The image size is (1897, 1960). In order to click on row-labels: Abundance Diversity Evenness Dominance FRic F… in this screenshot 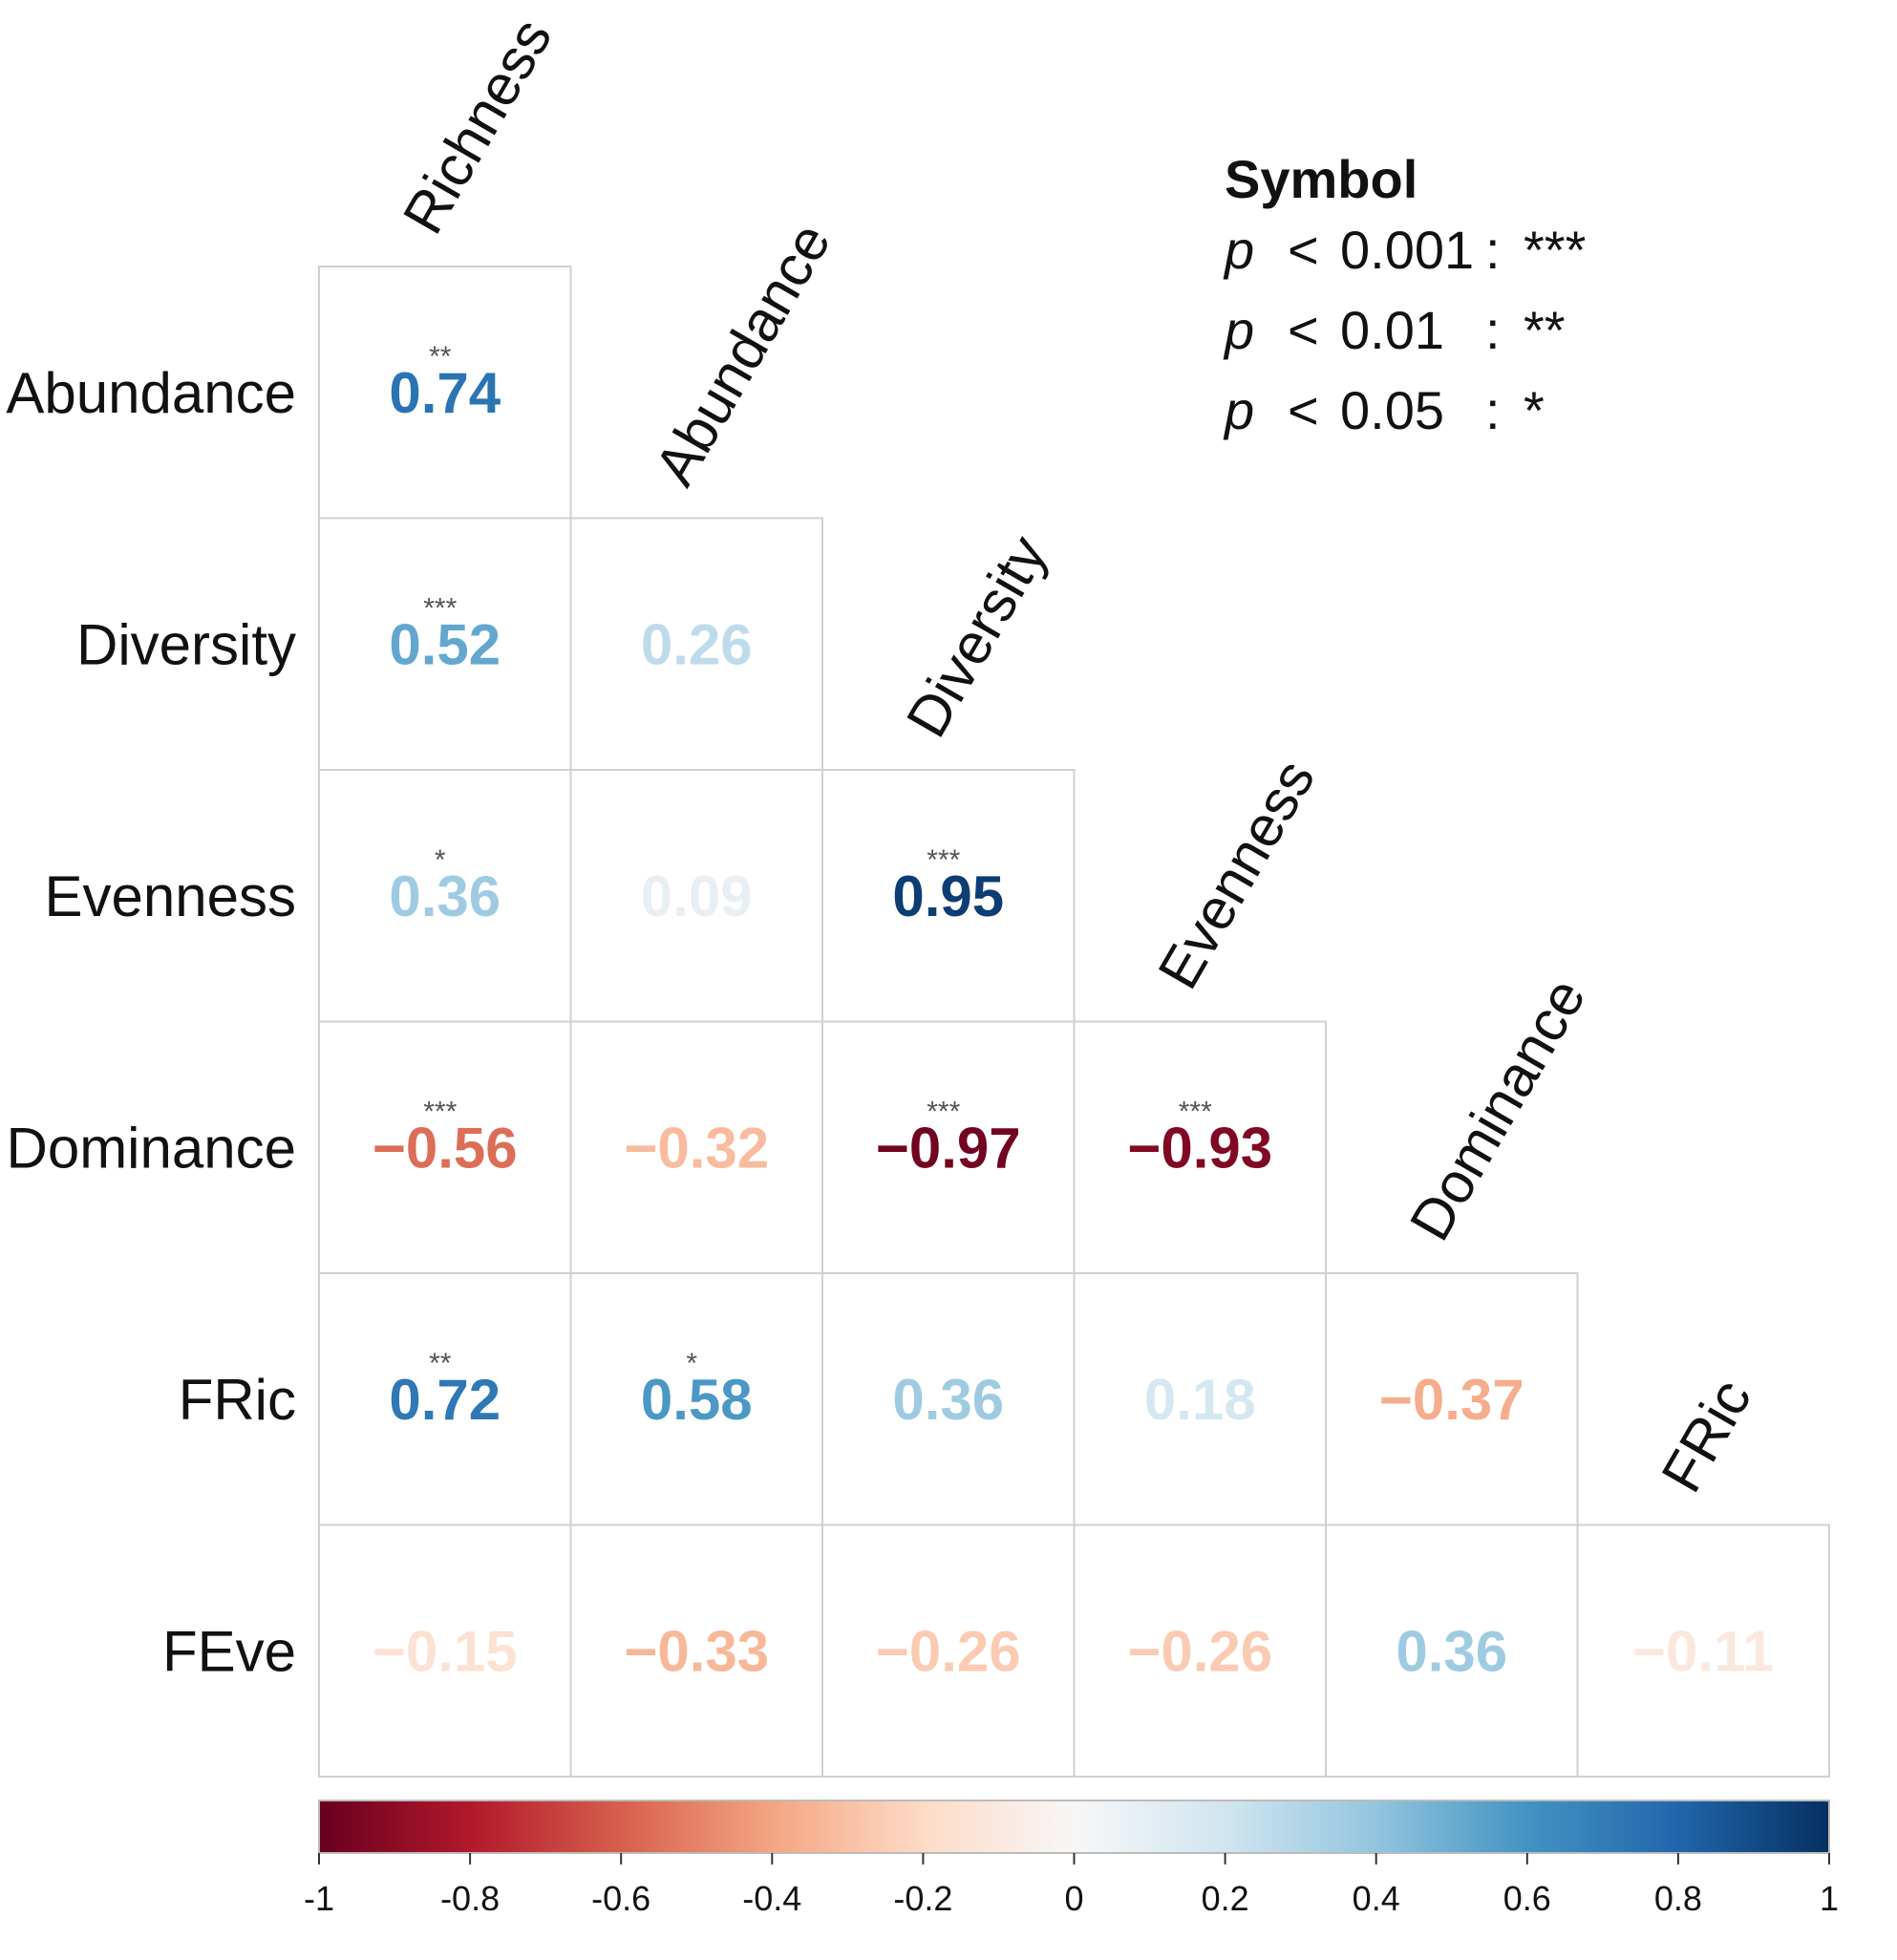, I will do `click(151, 1022)`.